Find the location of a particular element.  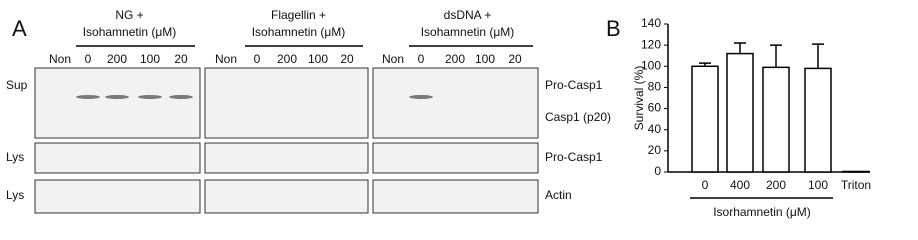

x-axis-label: Isorhamnetin (μM) is located at coordinates (762, 212).